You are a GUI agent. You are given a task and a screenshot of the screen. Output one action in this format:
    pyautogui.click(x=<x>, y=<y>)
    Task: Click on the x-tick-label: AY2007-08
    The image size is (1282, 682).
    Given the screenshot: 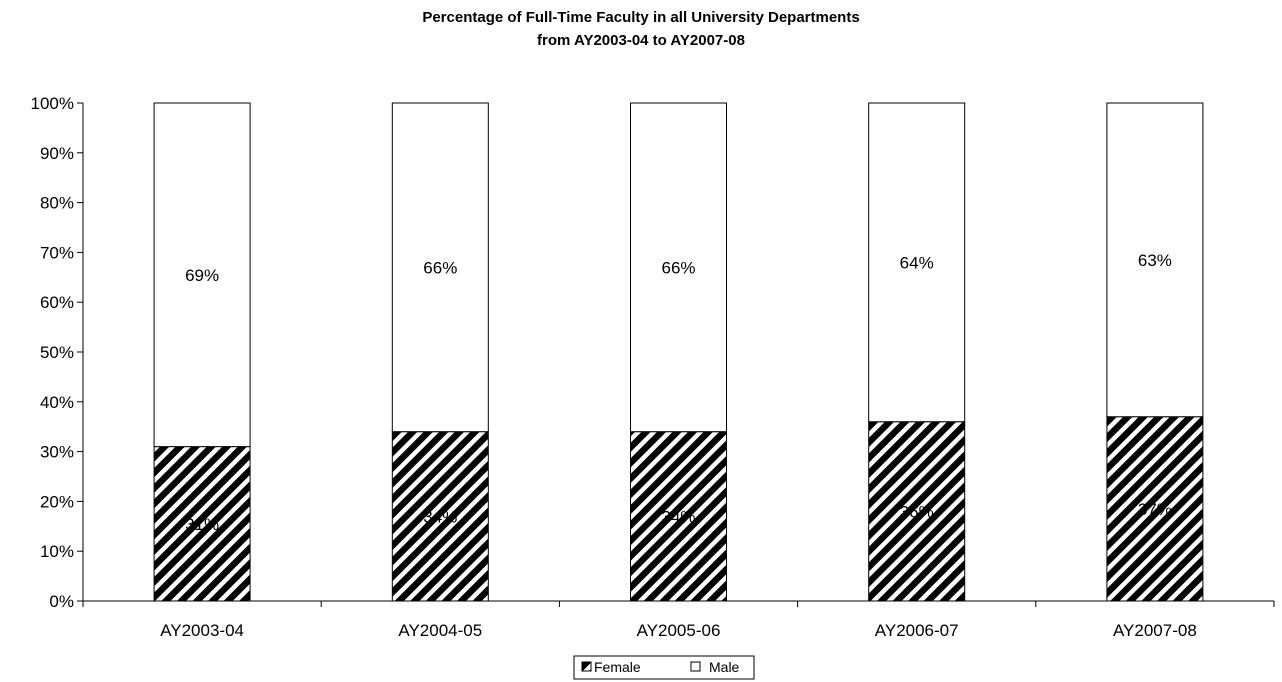 What is the action you would take?
    pyautogui.click(x=1155, y=630)
    